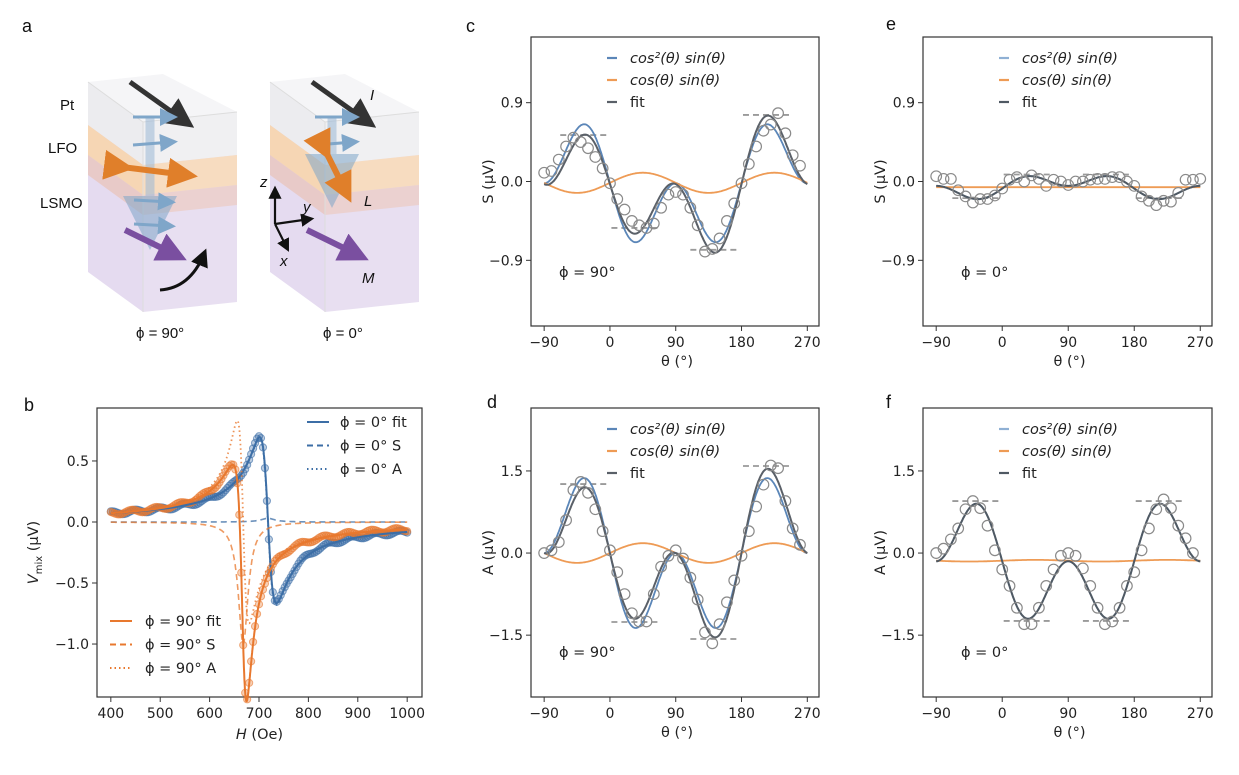 The width and height of the screenshot is (1239, 775). I want to click on legend-label: fit, so click(1029, 103).